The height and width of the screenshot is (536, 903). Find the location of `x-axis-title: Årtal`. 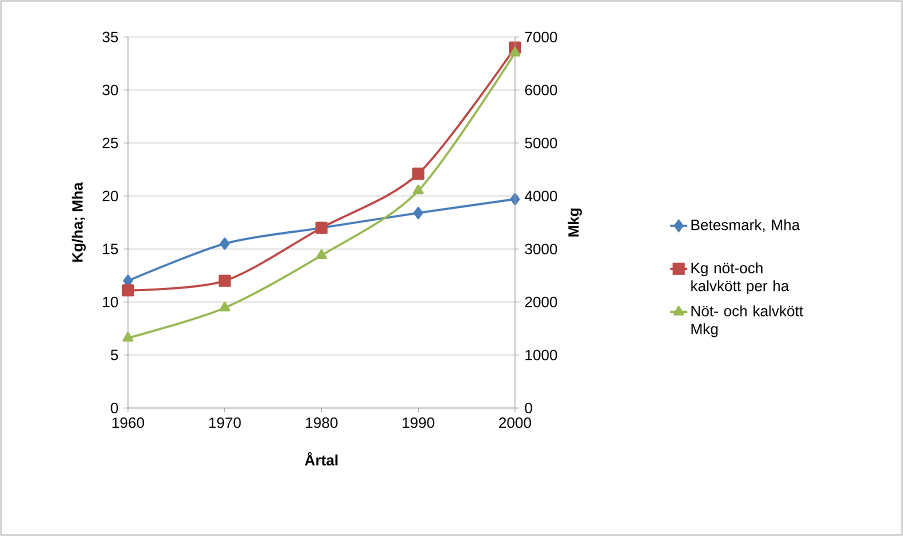

x-axis-title: Årtal is located at coordinates (321, 459).